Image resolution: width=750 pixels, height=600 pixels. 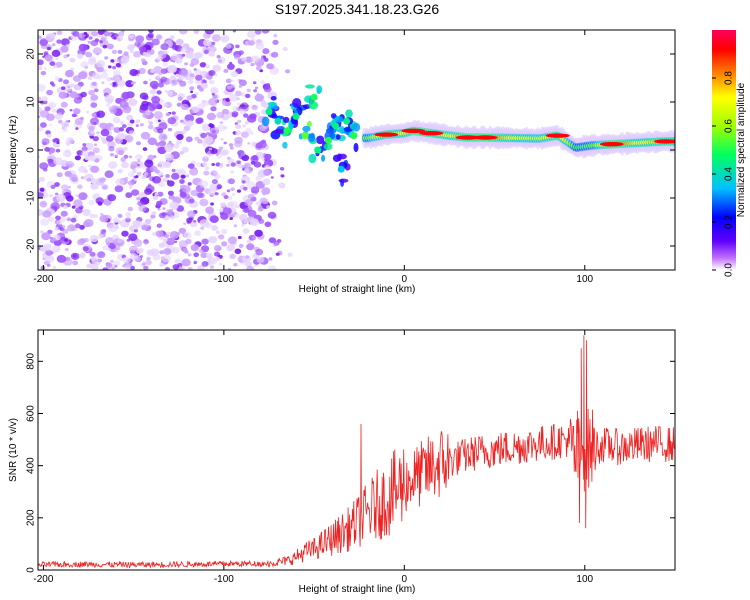 I want to click on transition-blobs, so click(x=311, y=135).